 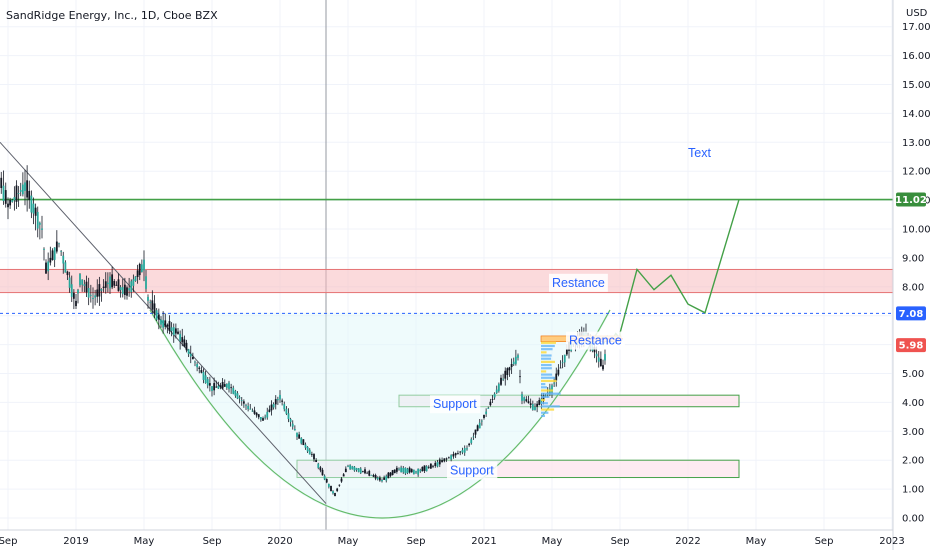 What do you see at coordinates (483, 541) in the screenshot?
I see `x-tick-label: 2021` at bounding box center [483, 541].